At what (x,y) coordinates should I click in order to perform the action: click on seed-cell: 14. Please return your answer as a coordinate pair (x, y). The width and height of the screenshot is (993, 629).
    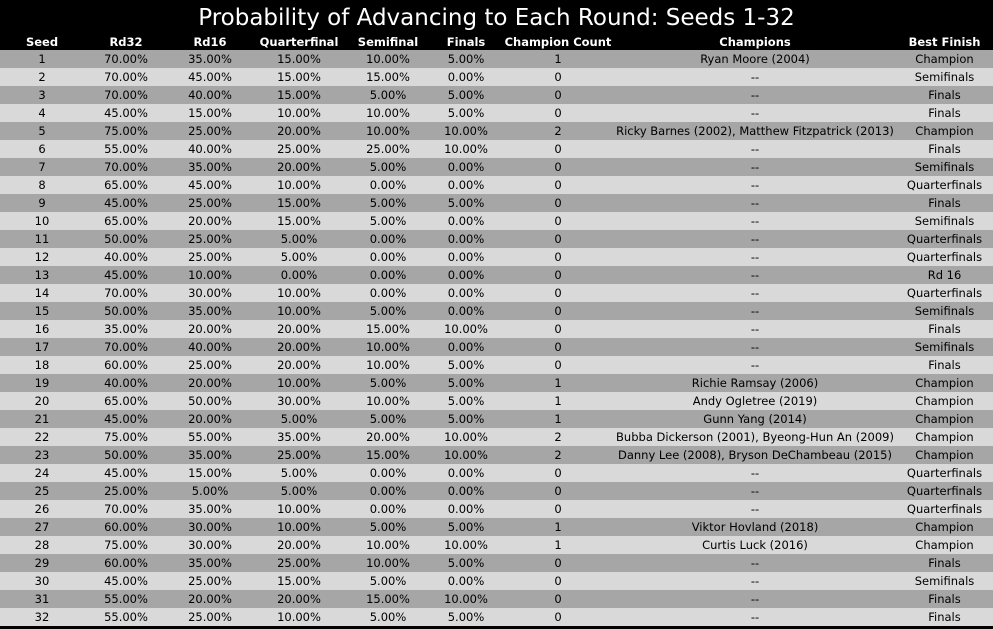
    Looking at the image, I should click on (42, 293).